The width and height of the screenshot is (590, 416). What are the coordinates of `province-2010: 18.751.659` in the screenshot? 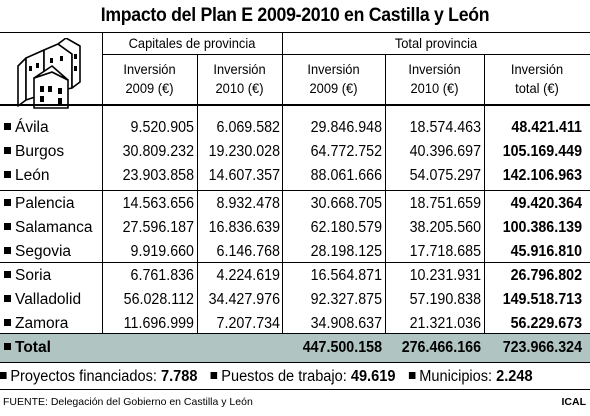 It's located at (445, 203).